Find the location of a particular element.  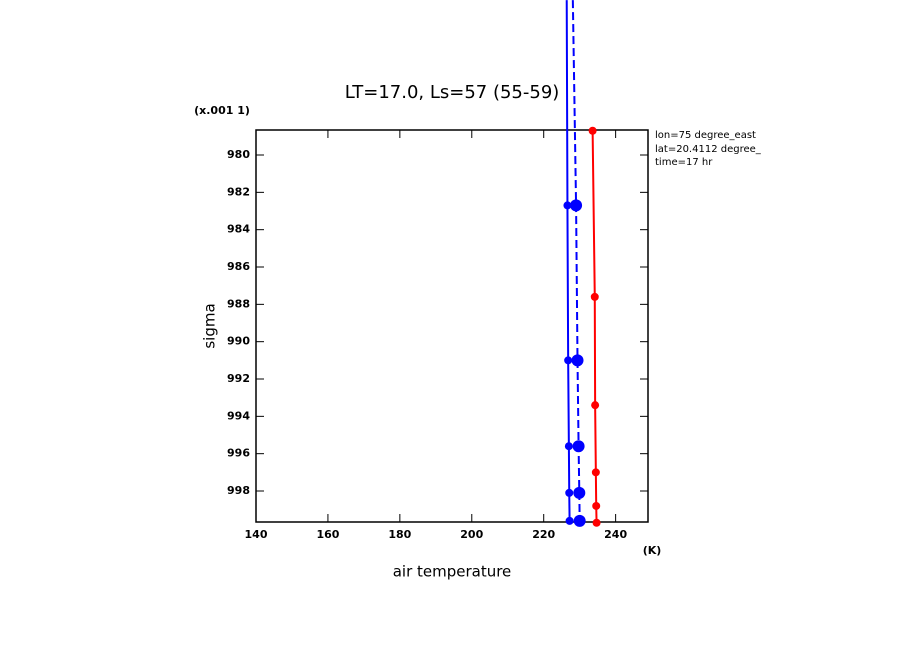

x-unit: (K) is located at coordinates (652, 550).